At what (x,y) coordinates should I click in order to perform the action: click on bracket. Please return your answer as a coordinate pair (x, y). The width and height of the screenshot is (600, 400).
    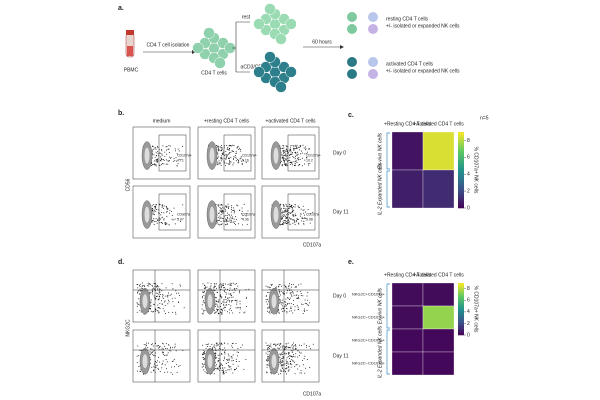
    Looking at the image, I should click on (388, 306).